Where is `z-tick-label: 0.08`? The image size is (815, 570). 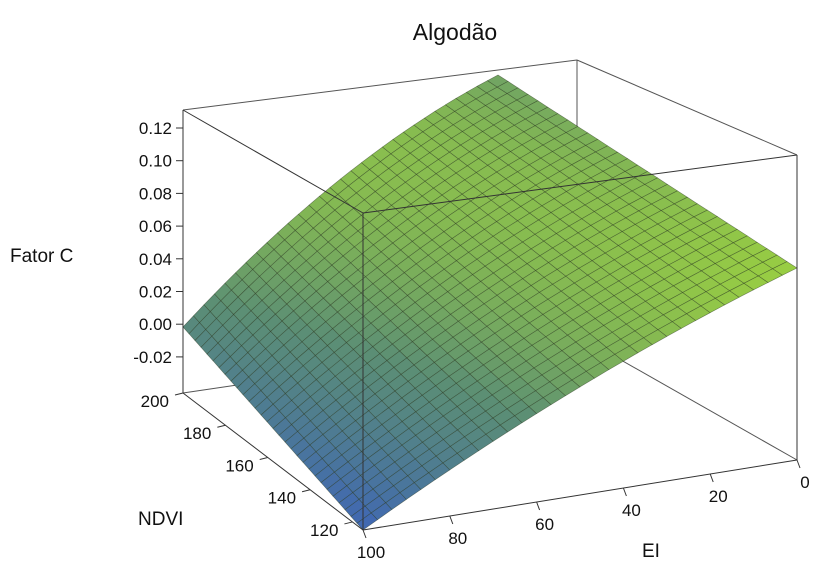
z-tick-label: 0.08 is located at coordinates (155, 193).